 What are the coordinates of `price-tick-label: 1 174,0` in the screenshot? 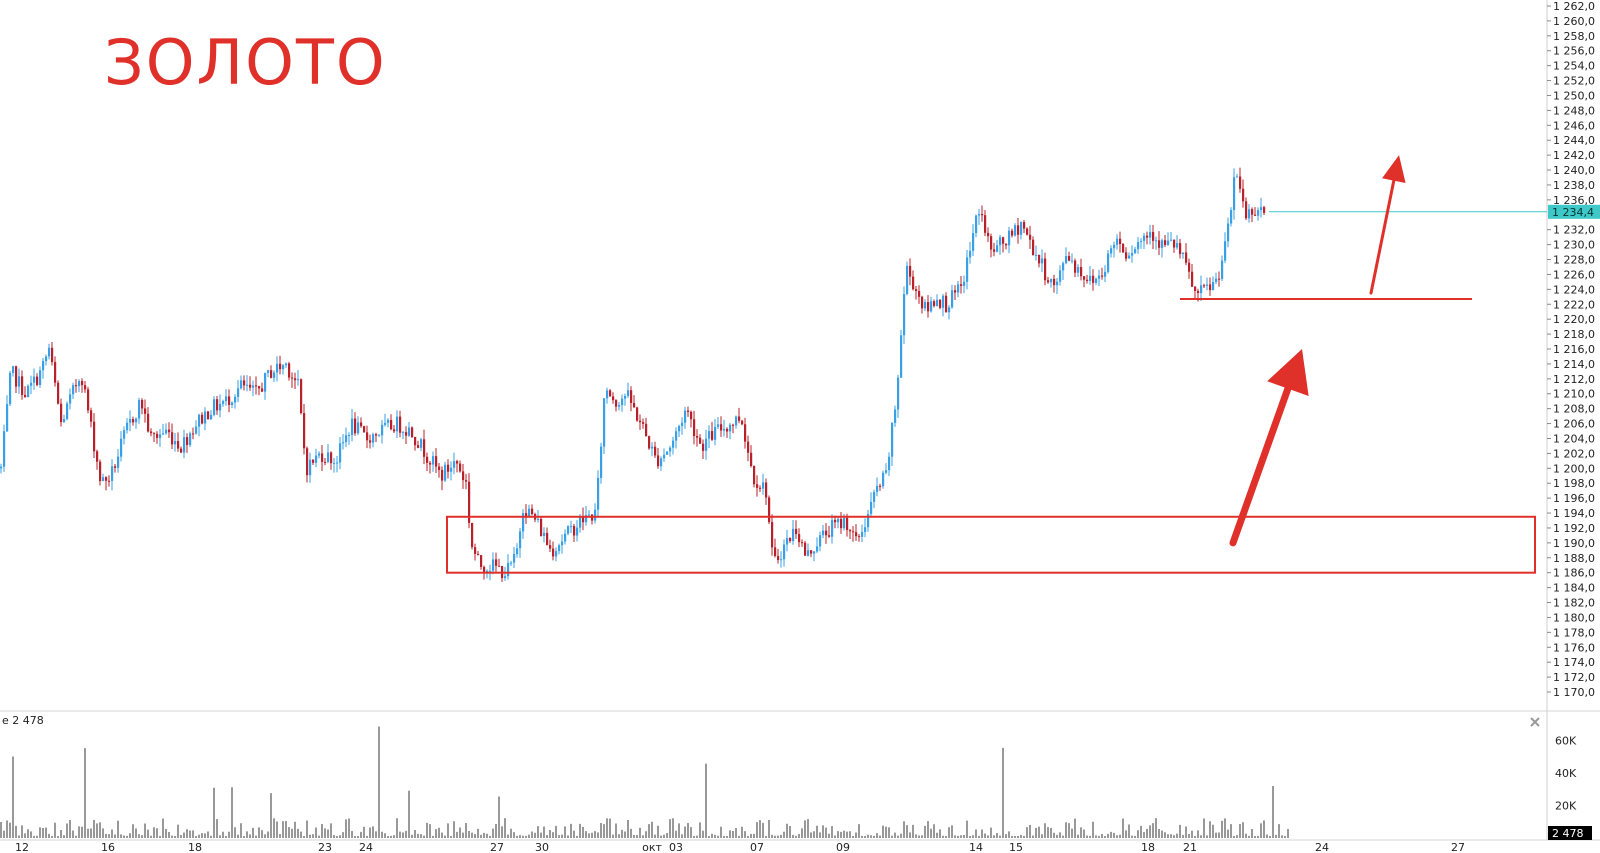 It's located at (1574, 662).